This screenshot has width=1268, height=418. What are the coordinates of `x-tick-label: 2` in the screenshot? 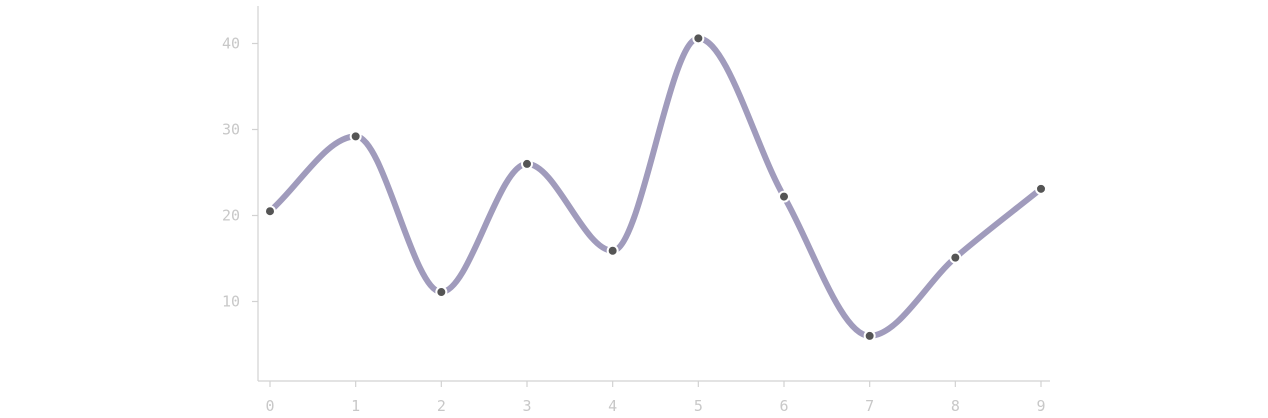 It's located at (441, 406).